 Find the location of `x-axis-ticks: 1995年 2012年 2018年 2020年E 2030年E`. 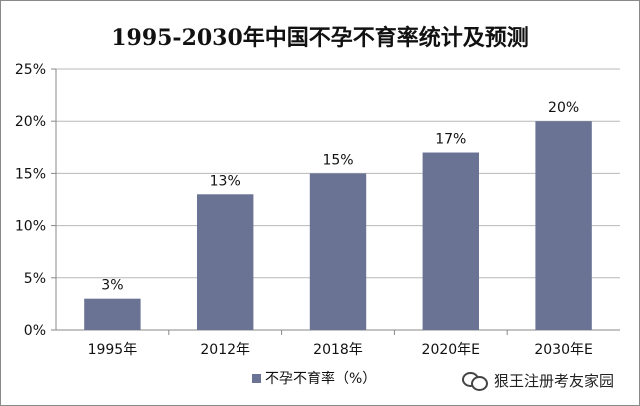

x-axis-ticks: 1995年 2012年 2018年 2020年E 2030年E is located at coordinates (340, 350).